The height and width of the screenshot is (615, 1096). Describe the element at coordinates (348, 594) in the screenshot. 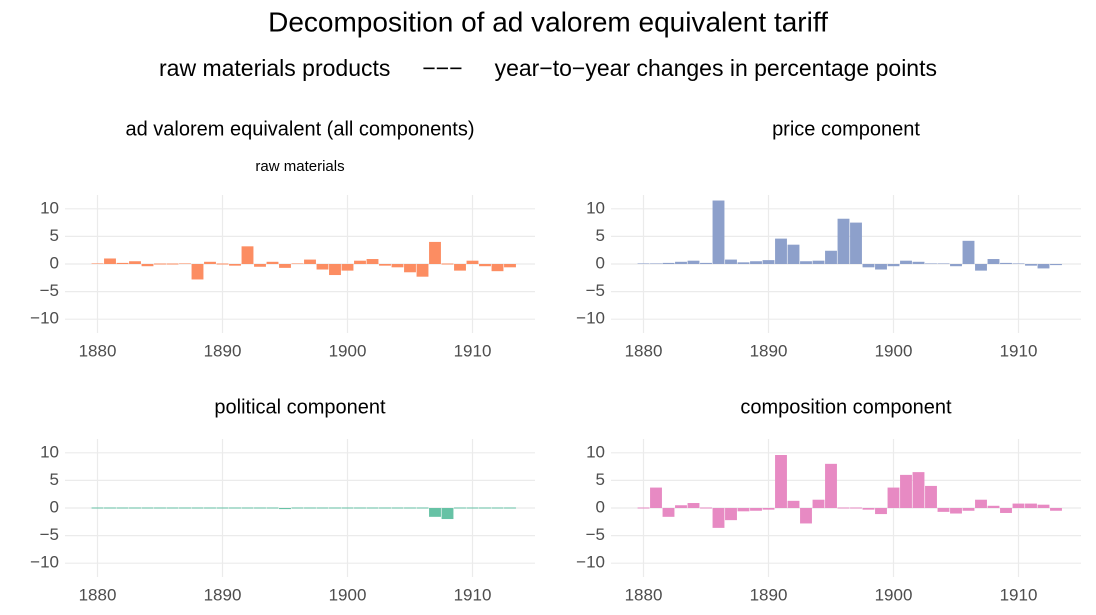

I see `x-tick-label: 1900` at that location.